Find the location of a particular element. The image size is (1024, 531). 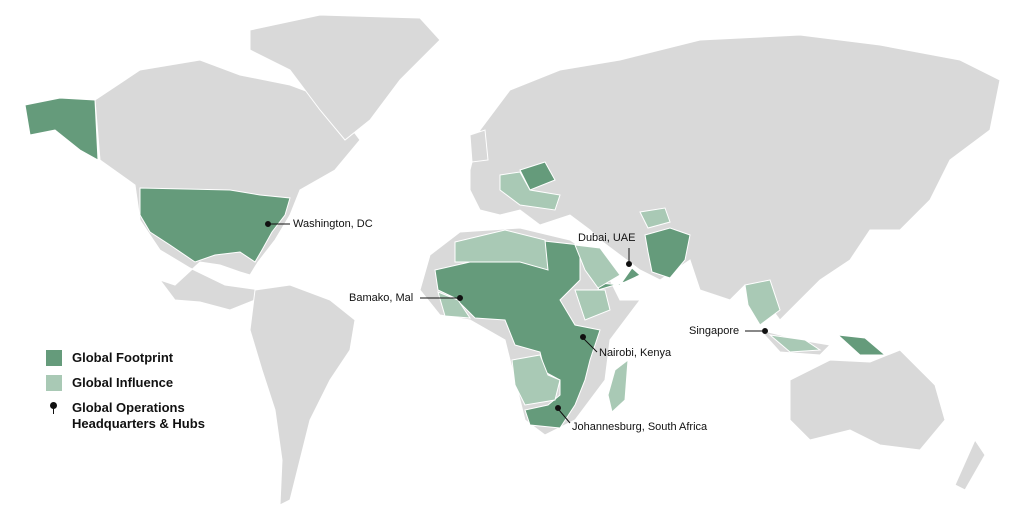

influence-swatch is located at coordinates (54, 383).